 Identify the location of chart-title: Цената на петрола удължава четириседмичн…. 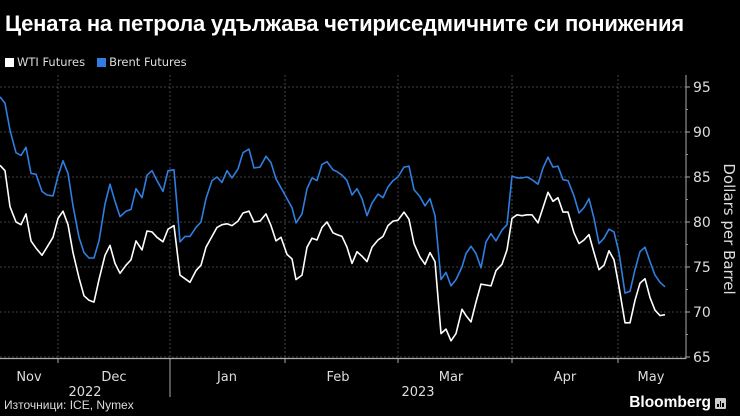
(344, 23).